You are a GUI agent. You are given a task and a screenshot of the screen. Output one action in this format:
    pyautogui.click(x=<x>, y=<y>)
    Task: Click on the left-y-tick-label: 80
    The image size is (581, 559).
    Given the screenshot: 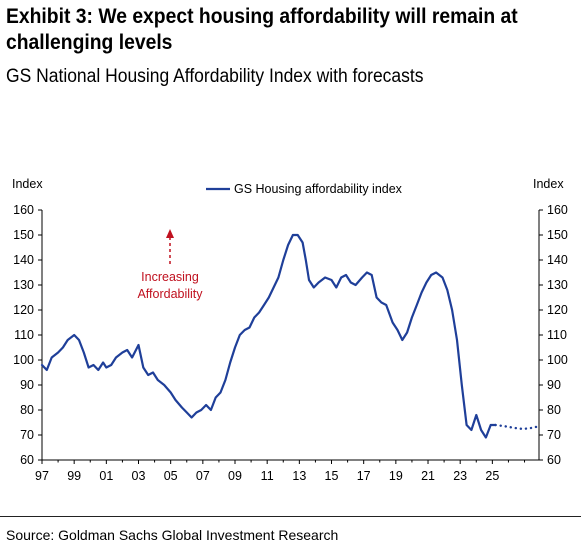 What is the action you would take?
    pyautogui.click(x=27, y=410)
    